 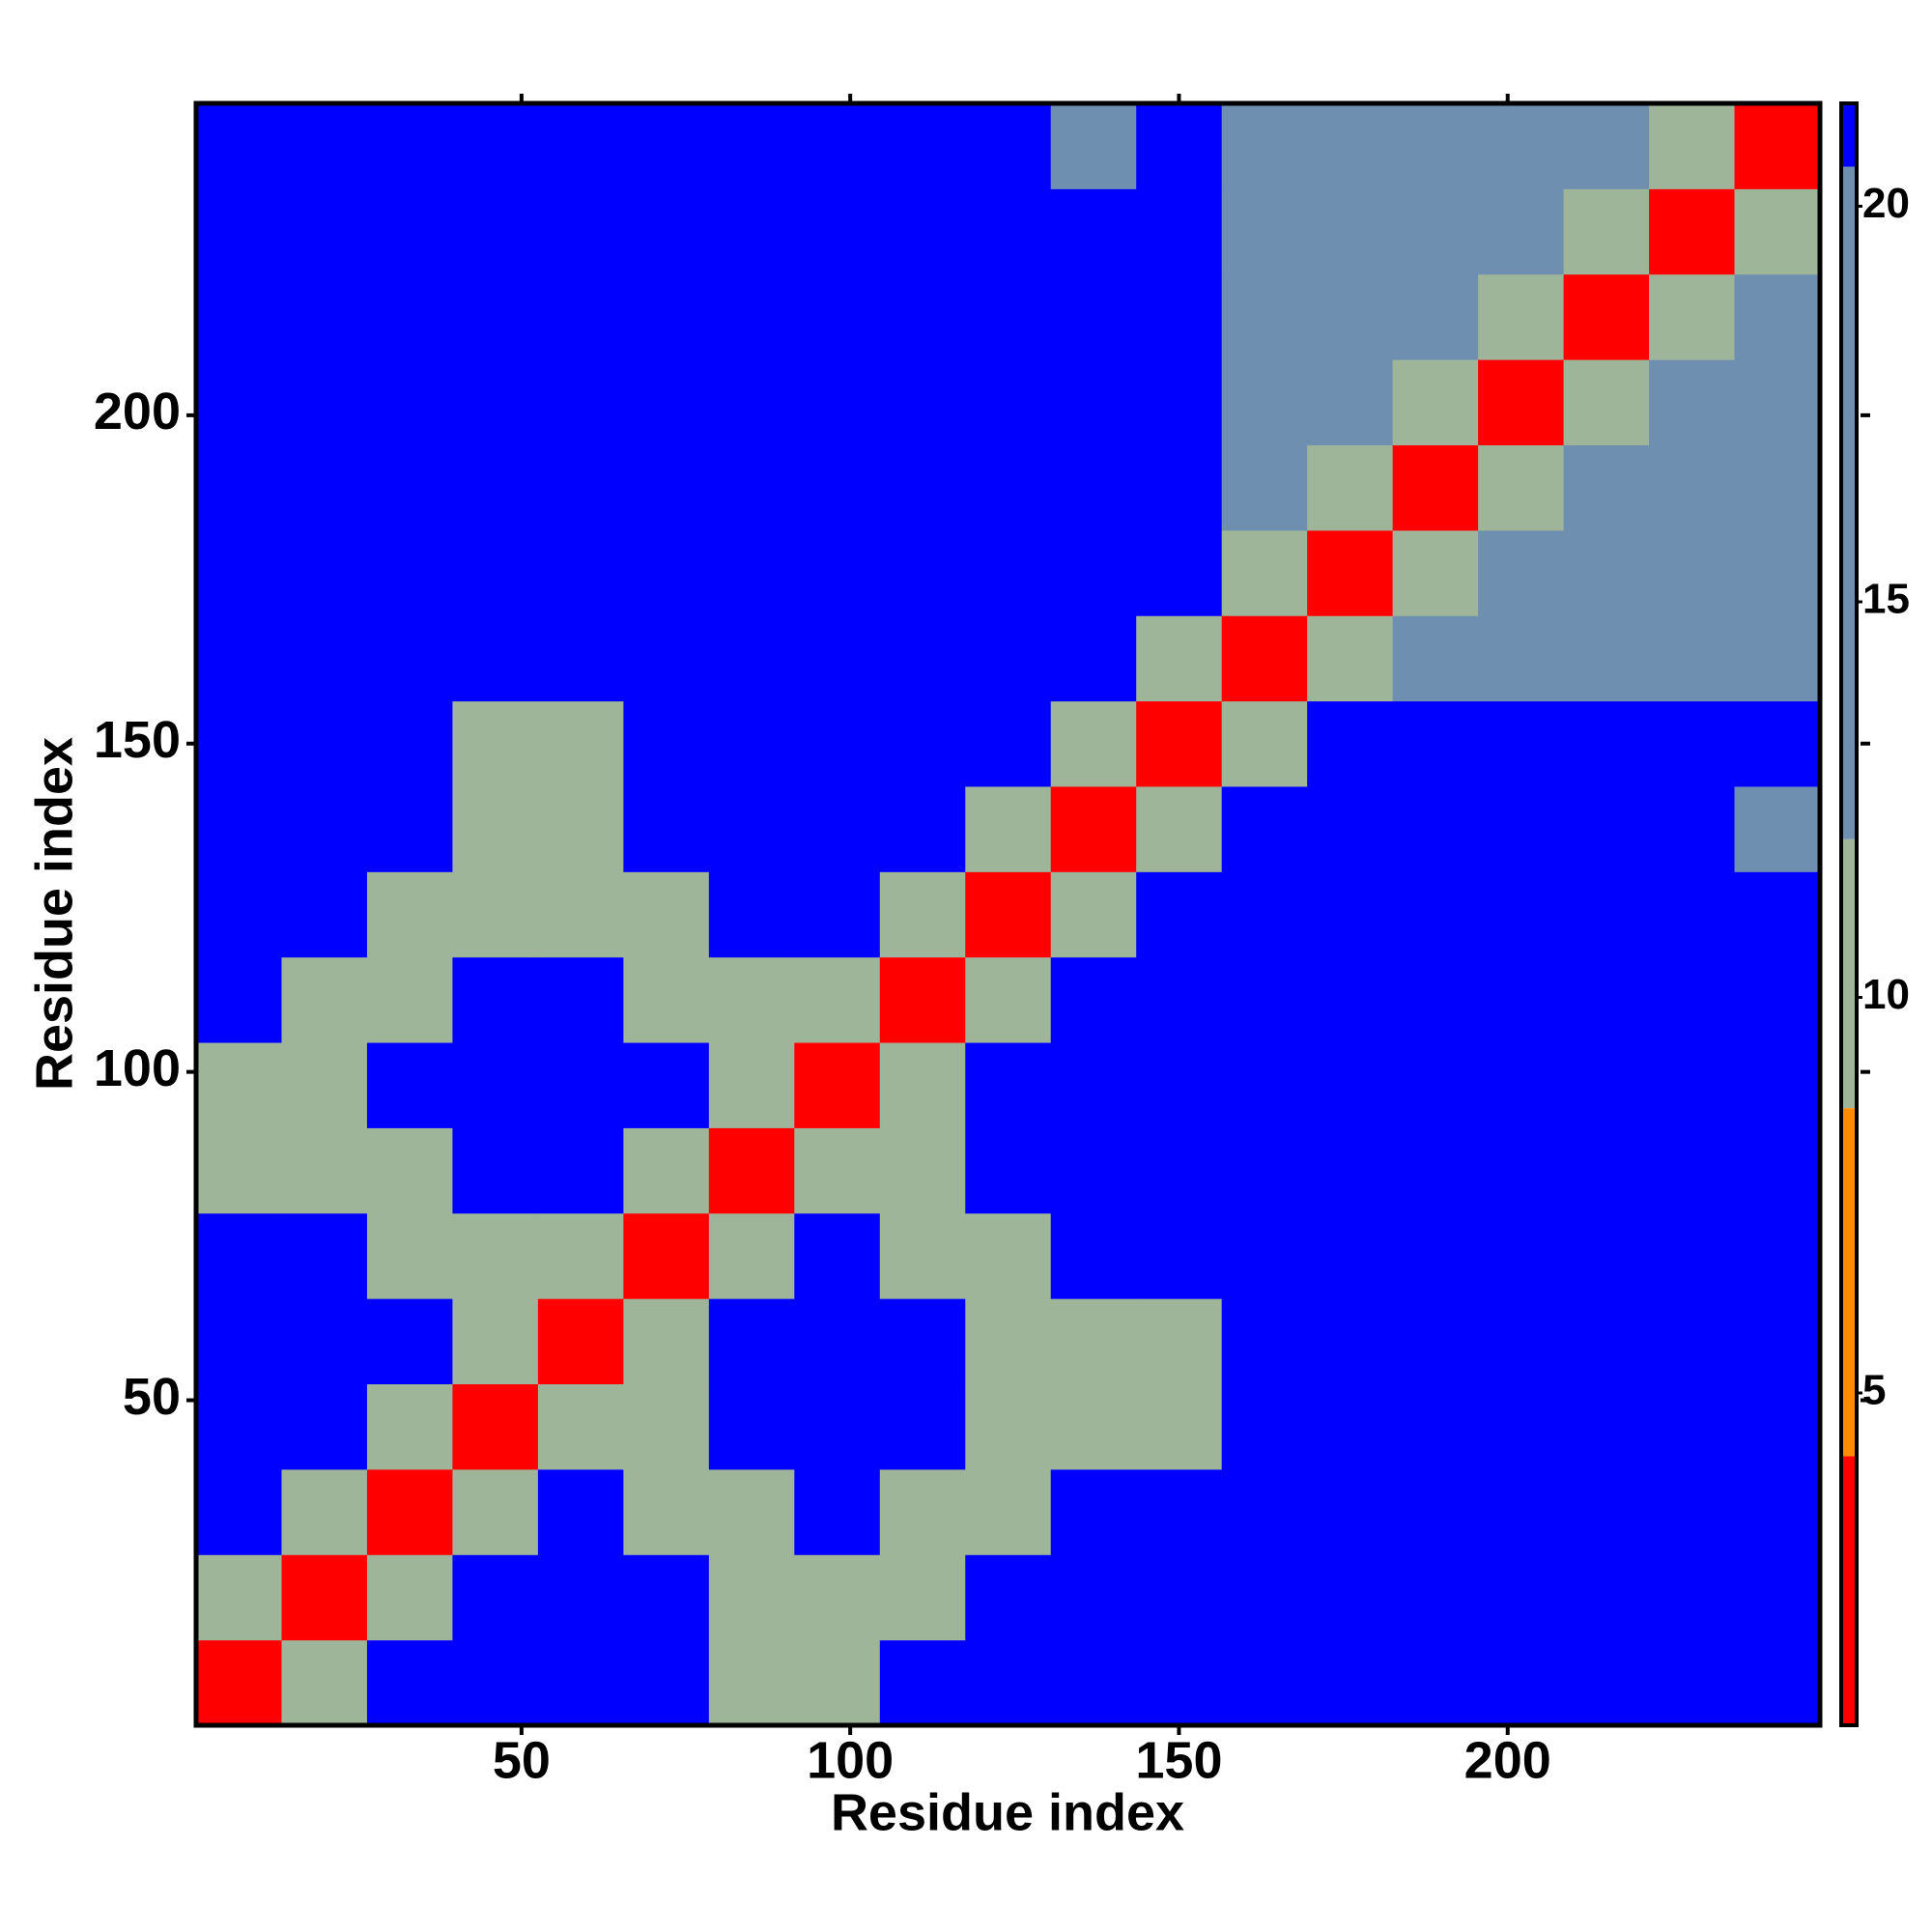 What do you see at coordinates (1886, 599) in the screenshot?
I see `colorbar-tick-label: 15` at bounding box center [1886, 599].